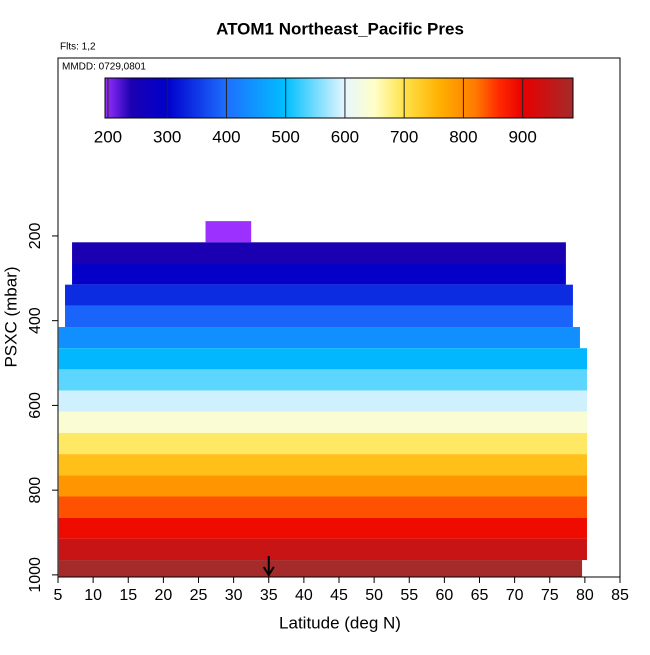 The width and height of the screenshot is (650, 655). I want to click on x-axis-label: Latitude (deg N), so click(340, 622).